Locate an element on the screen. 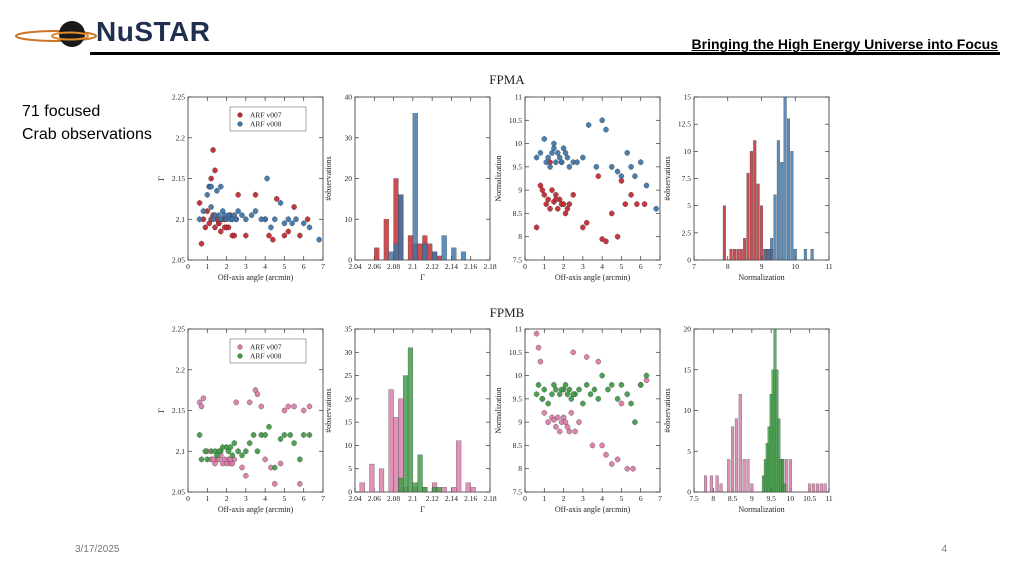 The image size is (1024, 576). y-tick-label: 10 is located at coordinates (349, 219).